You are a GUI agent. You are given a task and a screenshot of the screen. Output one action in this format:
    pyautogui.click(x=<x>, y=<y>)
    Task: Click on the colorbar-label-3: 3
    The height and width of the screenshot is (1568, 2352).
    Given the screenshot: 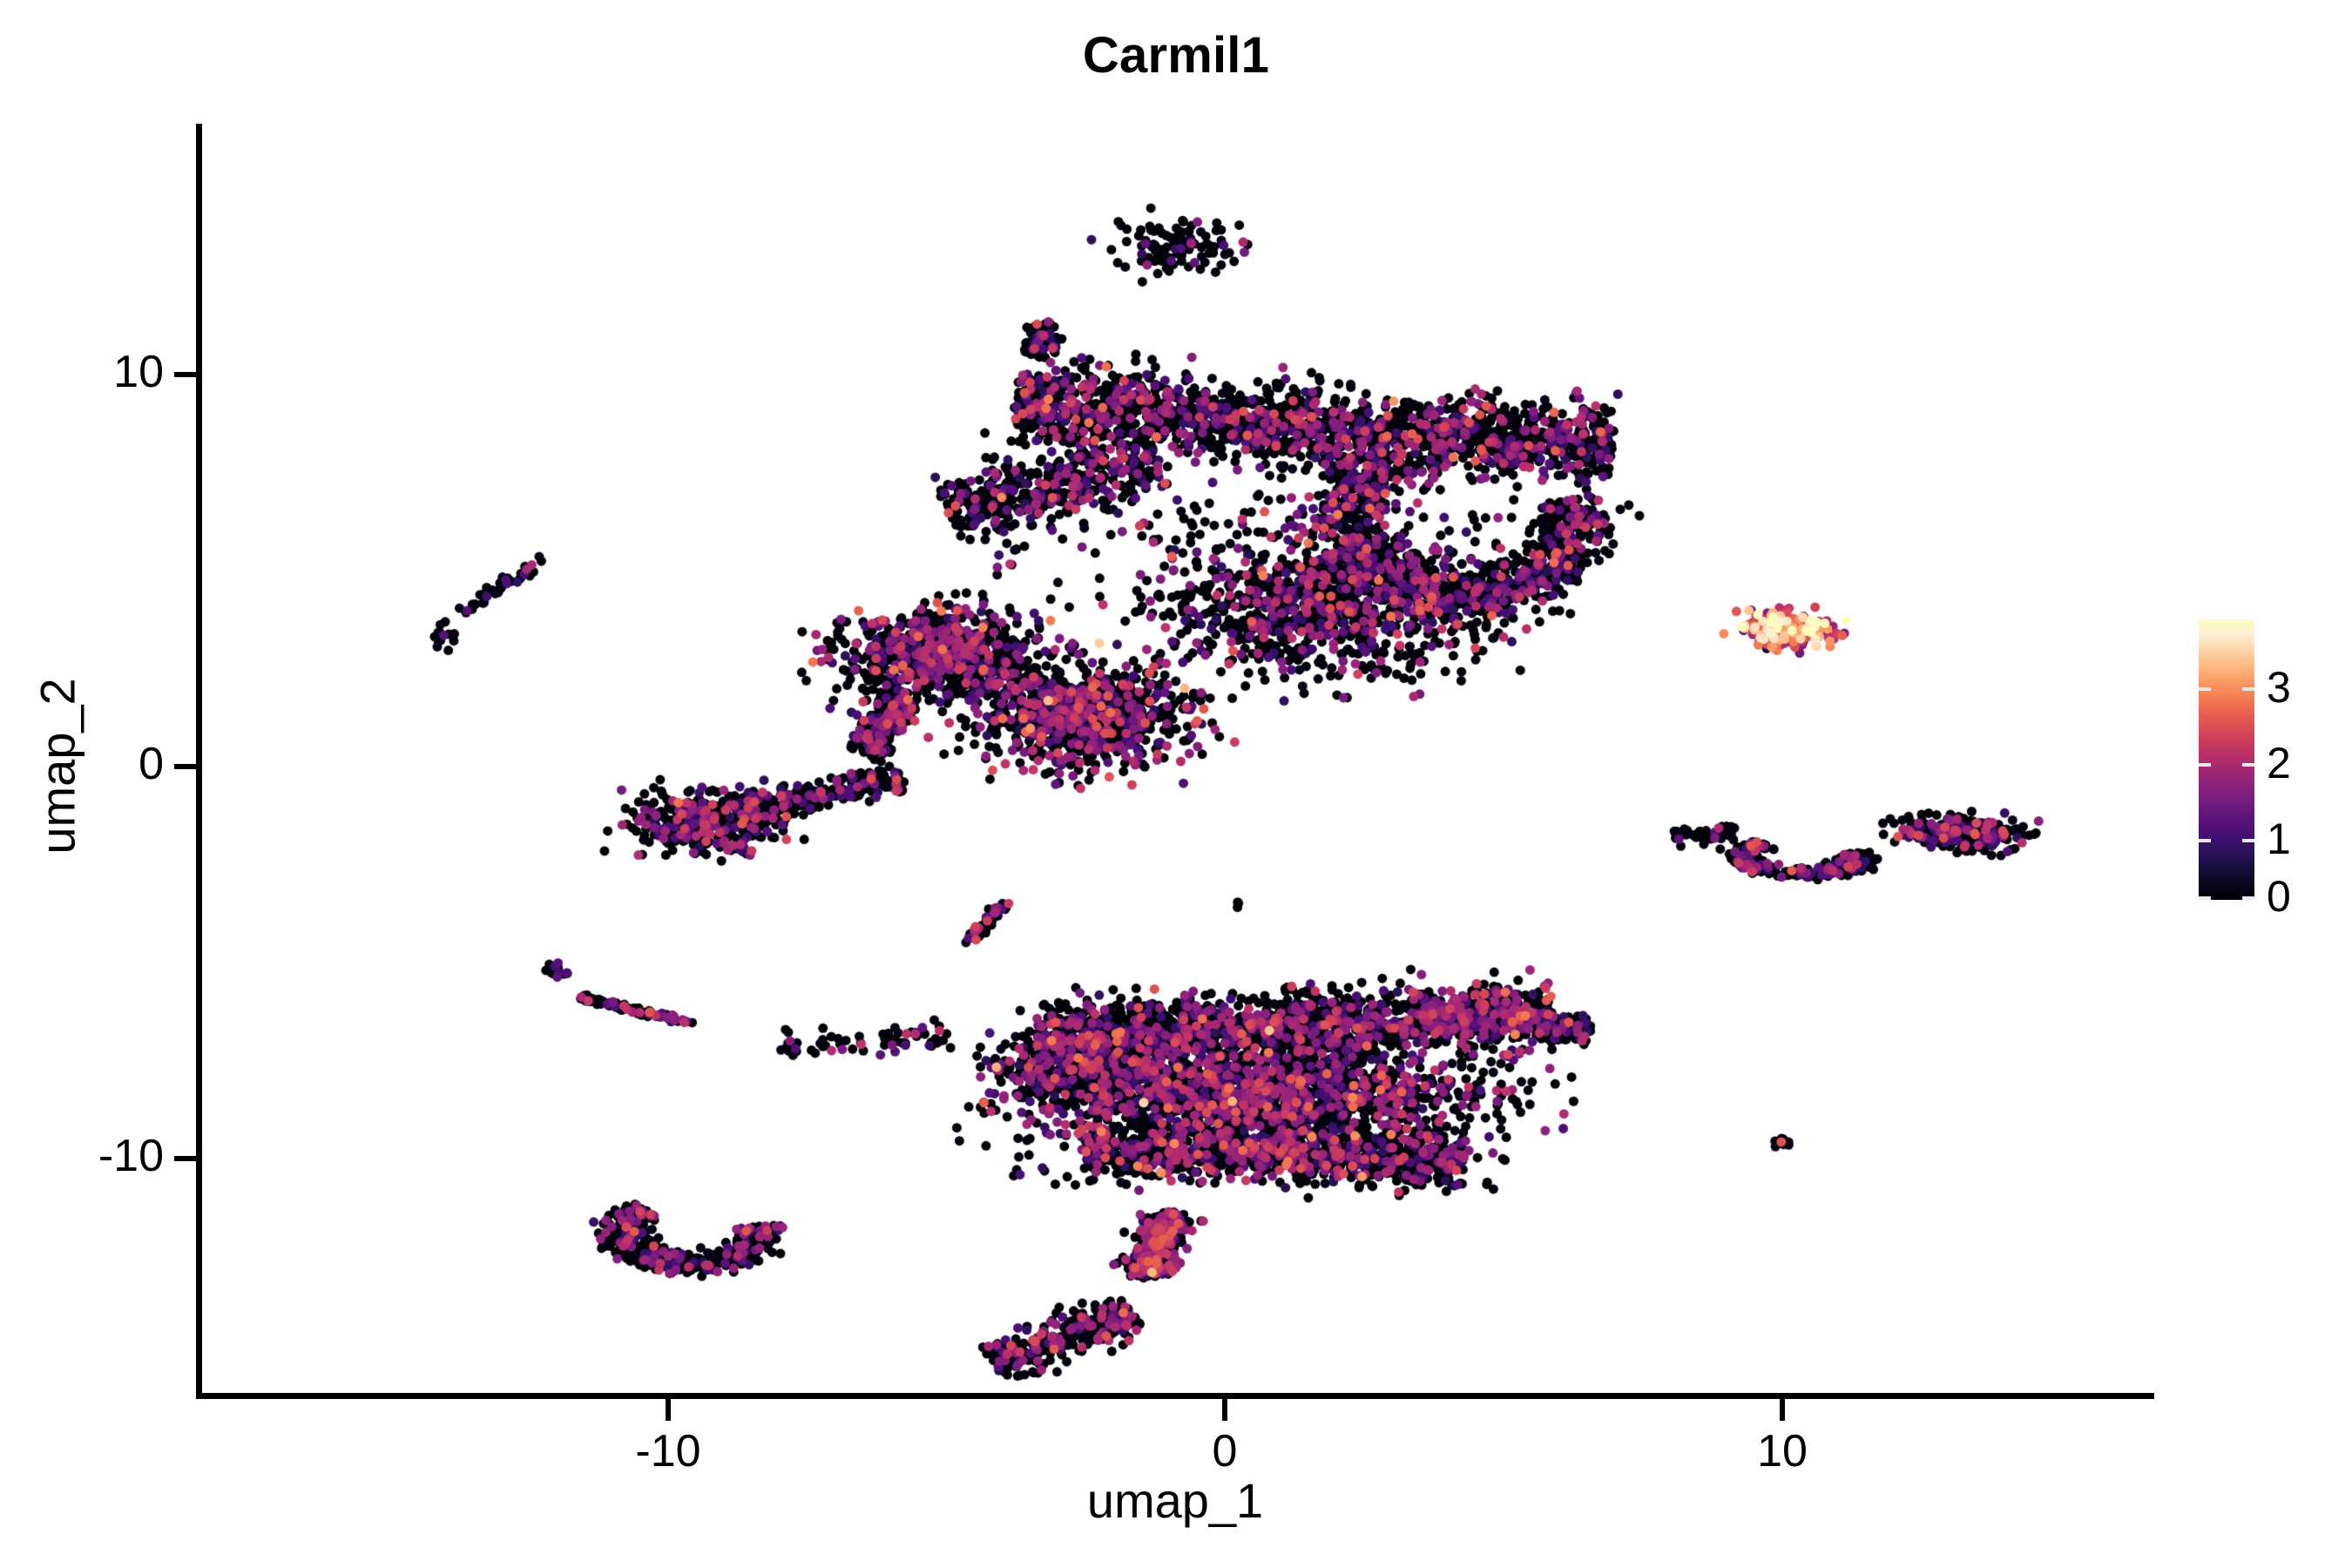 What is the action you would take?
    pyautogui.click(x=2279, y=687)
    